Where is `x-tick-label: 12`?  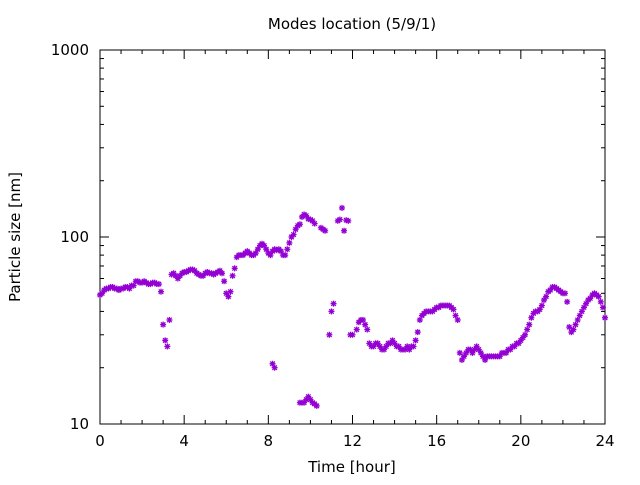
x-tick-label: 12 is located at coordinates (352, 441).